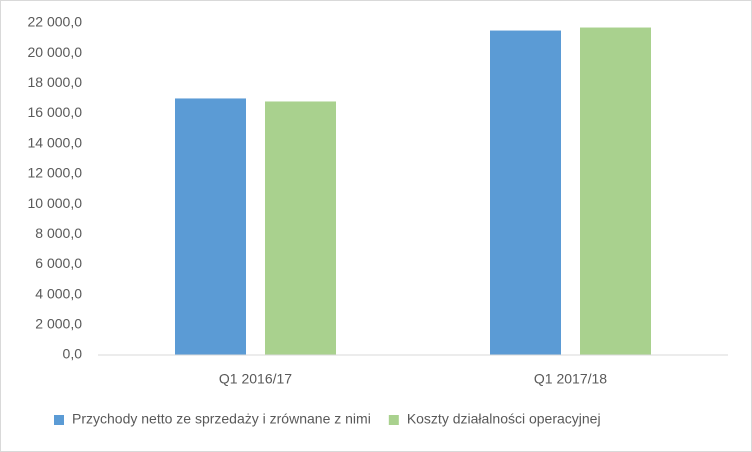  What do you see at coordinates (55, 22) in the screenshot?
I see `y-tick-label: 22 000,0` at bounding box center [55, 22].